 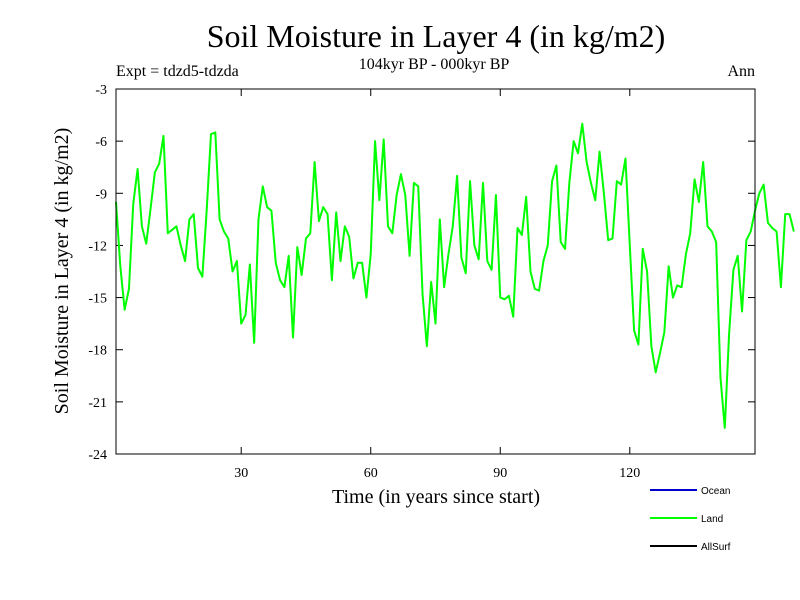 What do you see at coordinates (101, 142) in the screenshot?
I see `y-tick-label: -6` at bounding box center [101, 142].